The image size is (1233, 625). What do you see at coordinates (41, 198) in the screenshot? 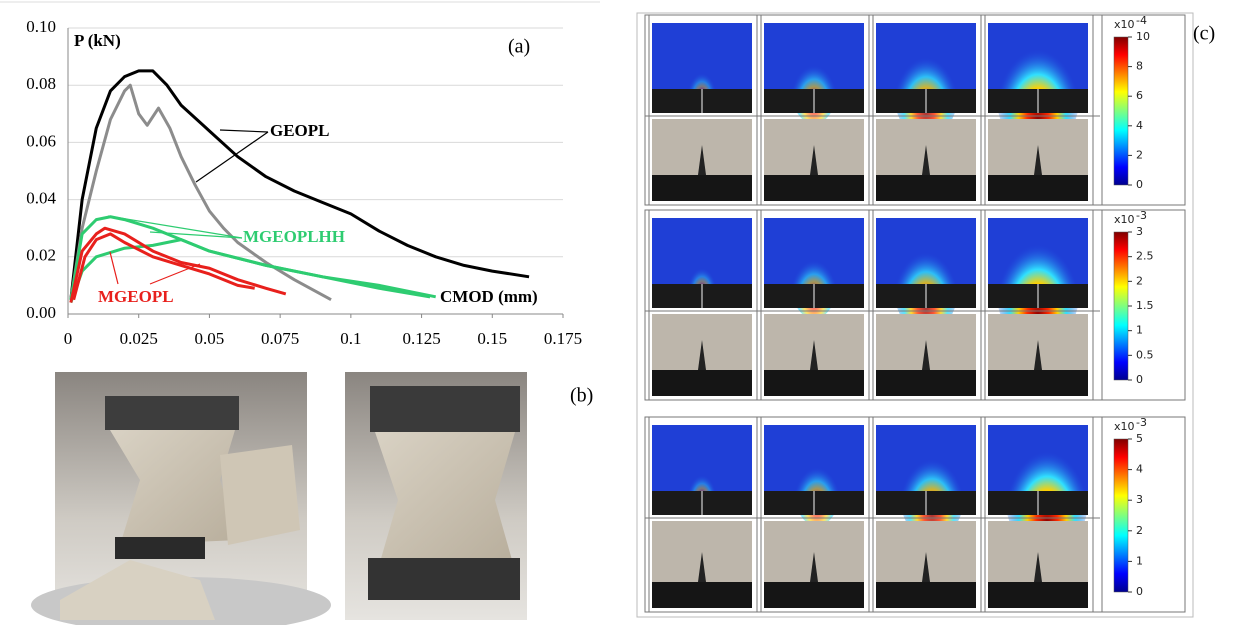
I see `y-tick-label: 0.04` at bounding box center [41, 198].